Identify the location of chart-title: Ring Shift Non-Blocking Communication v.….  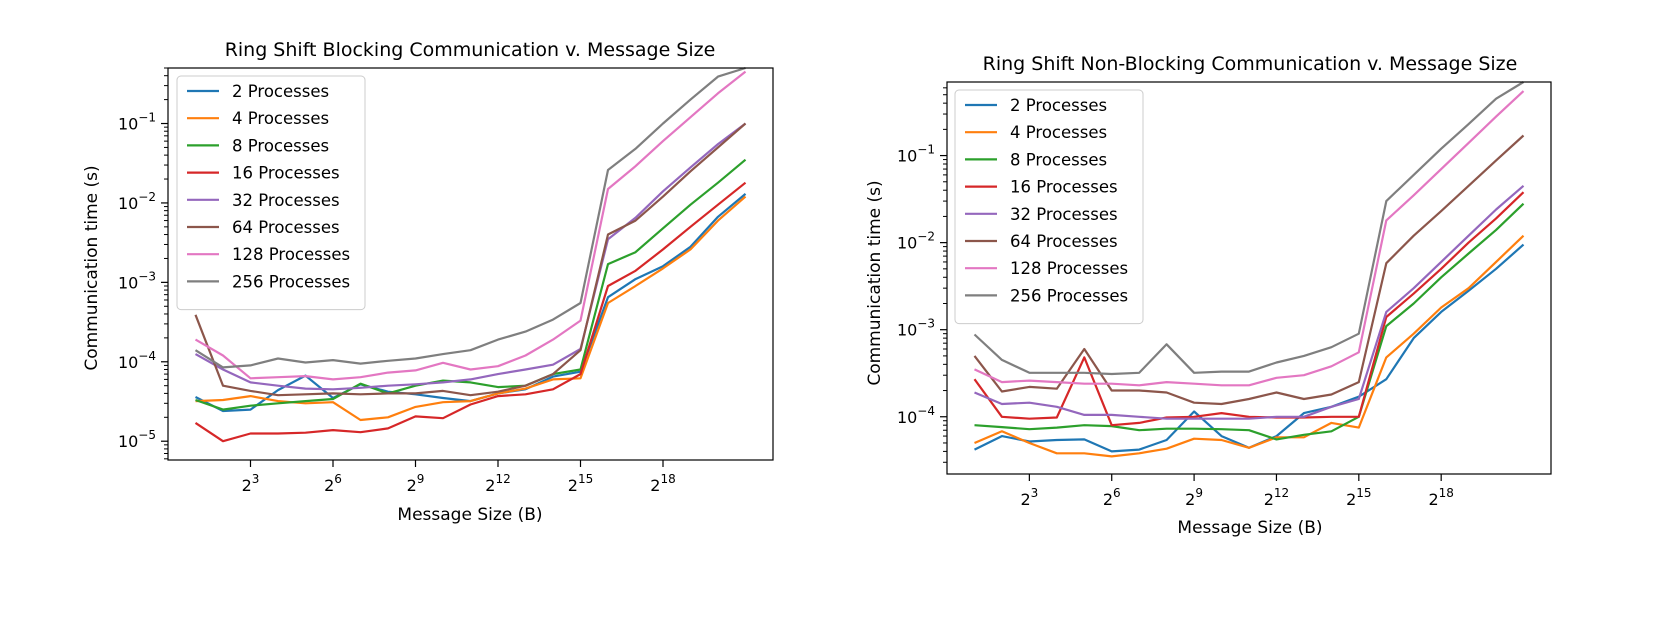
(1250, 64).